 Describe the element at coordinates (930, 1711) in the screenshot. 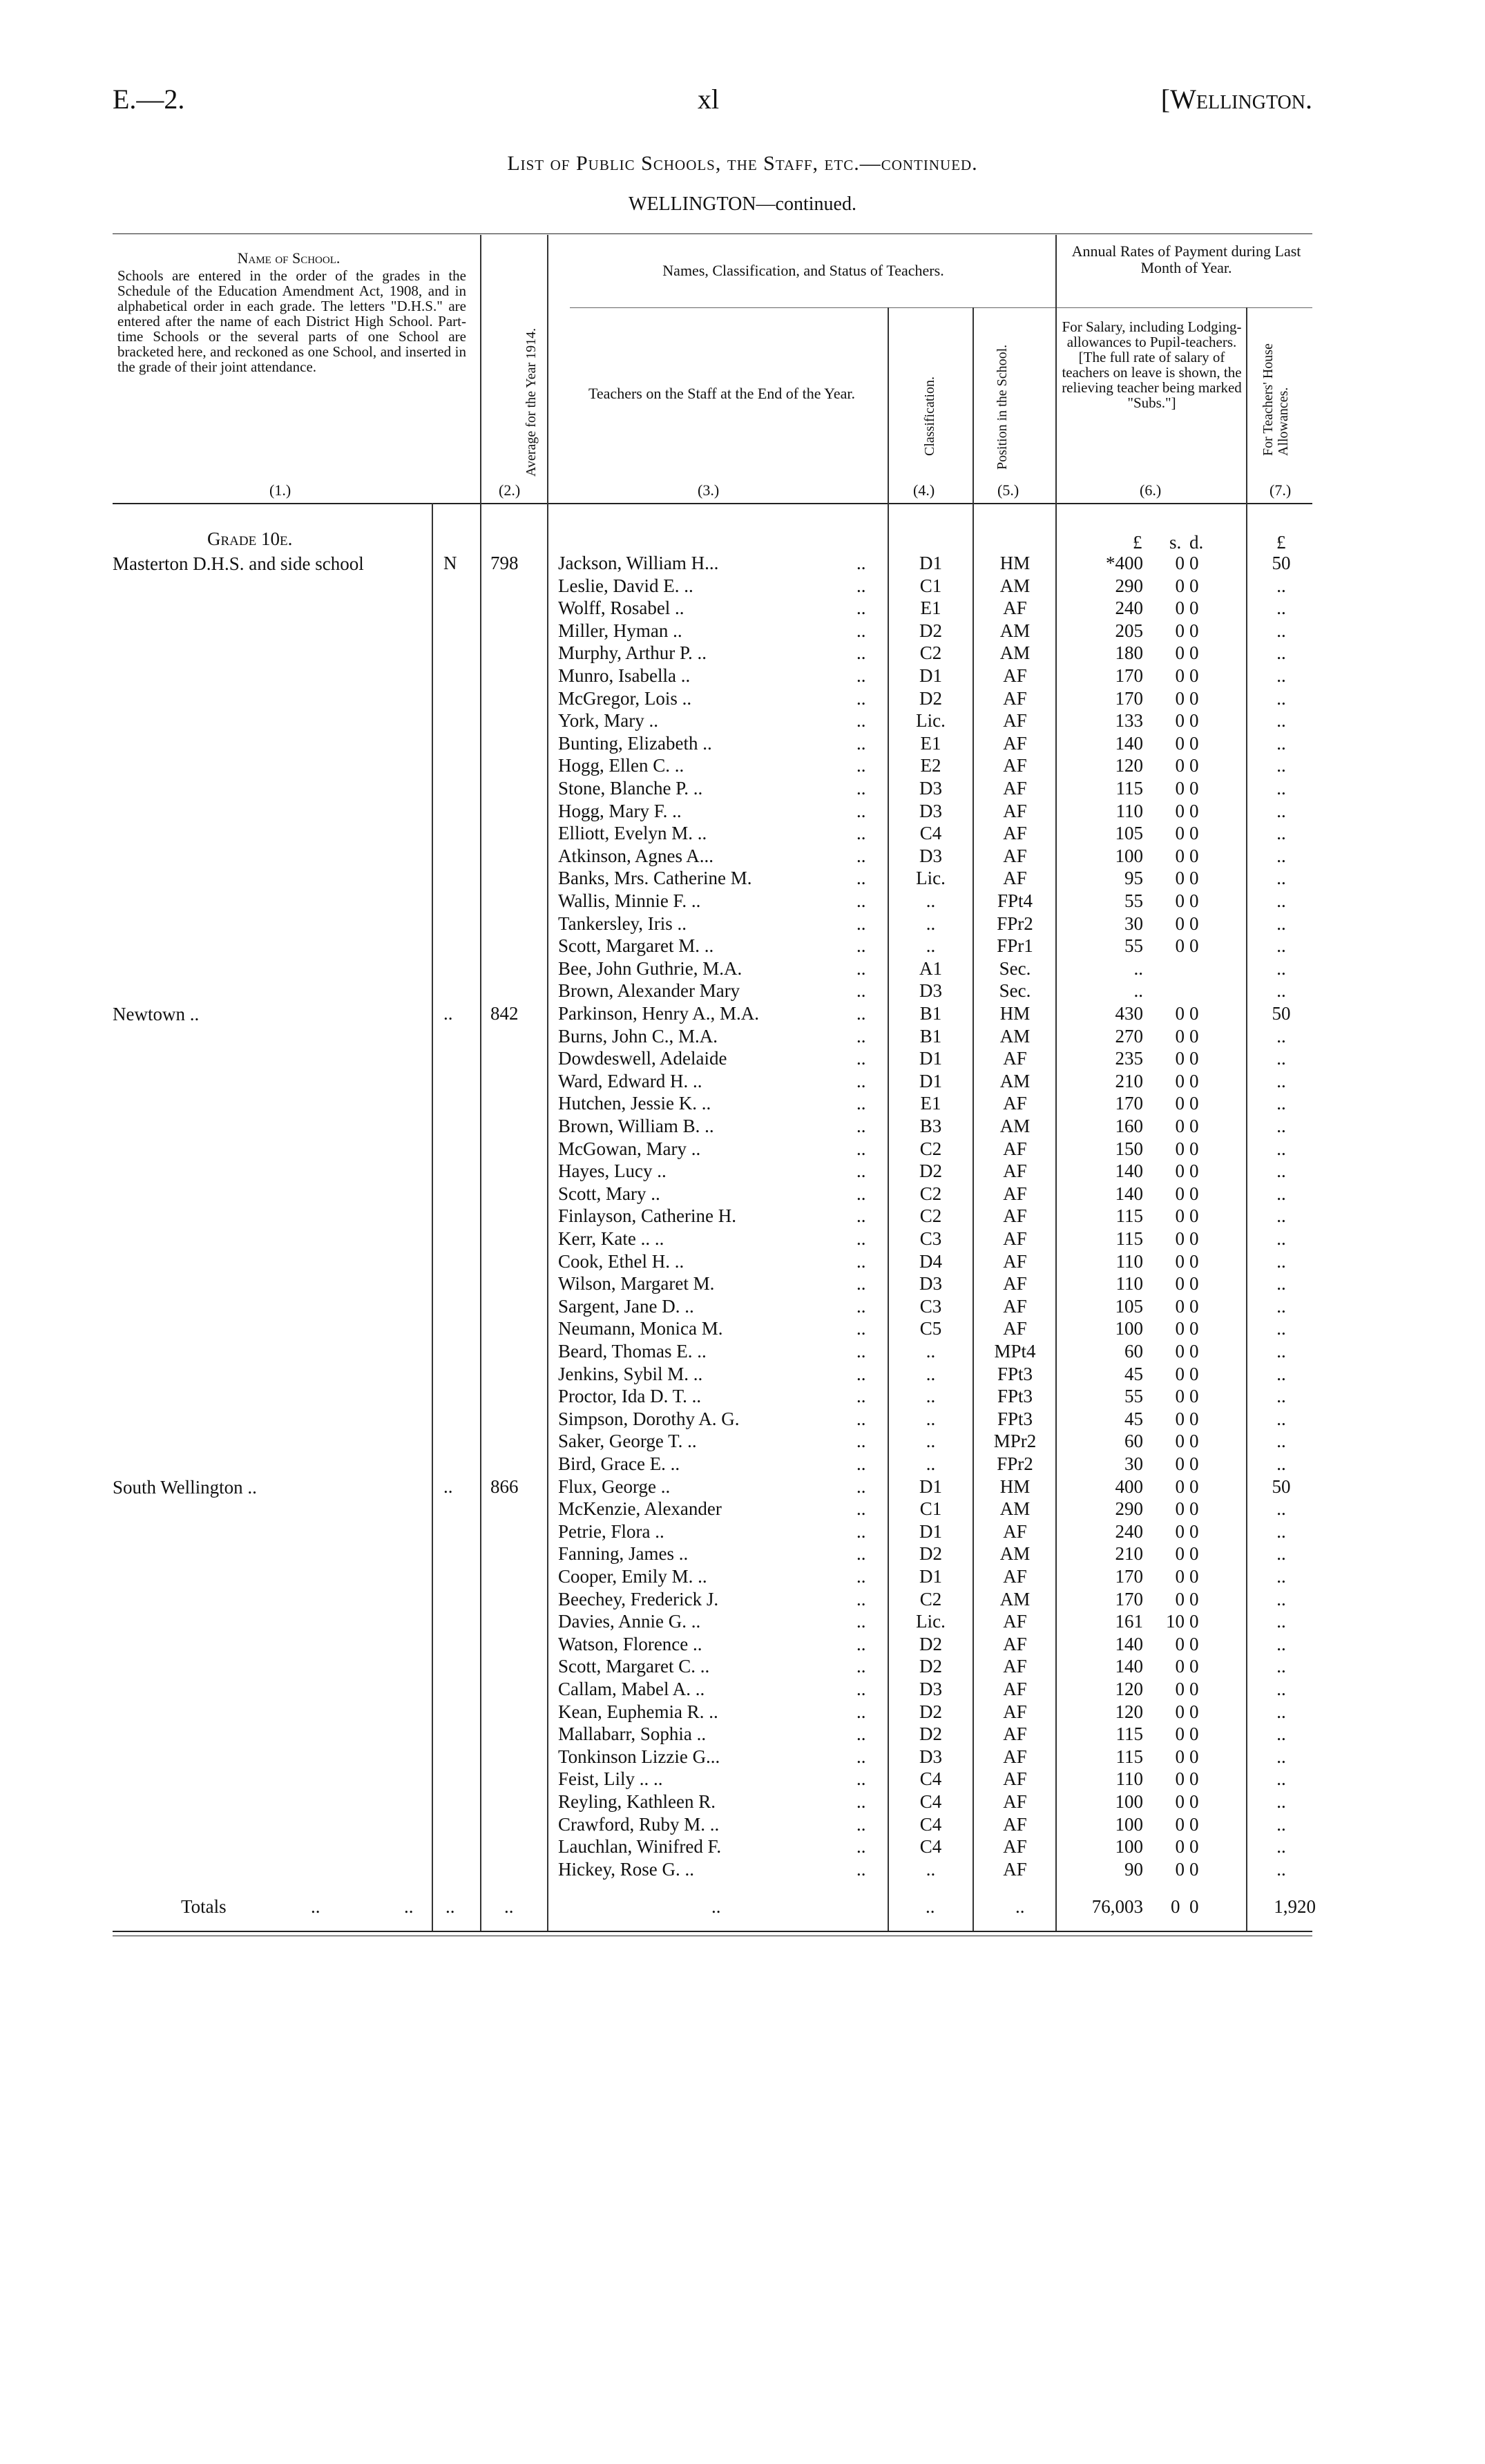

I see `teacher-classification: D2` at that location.